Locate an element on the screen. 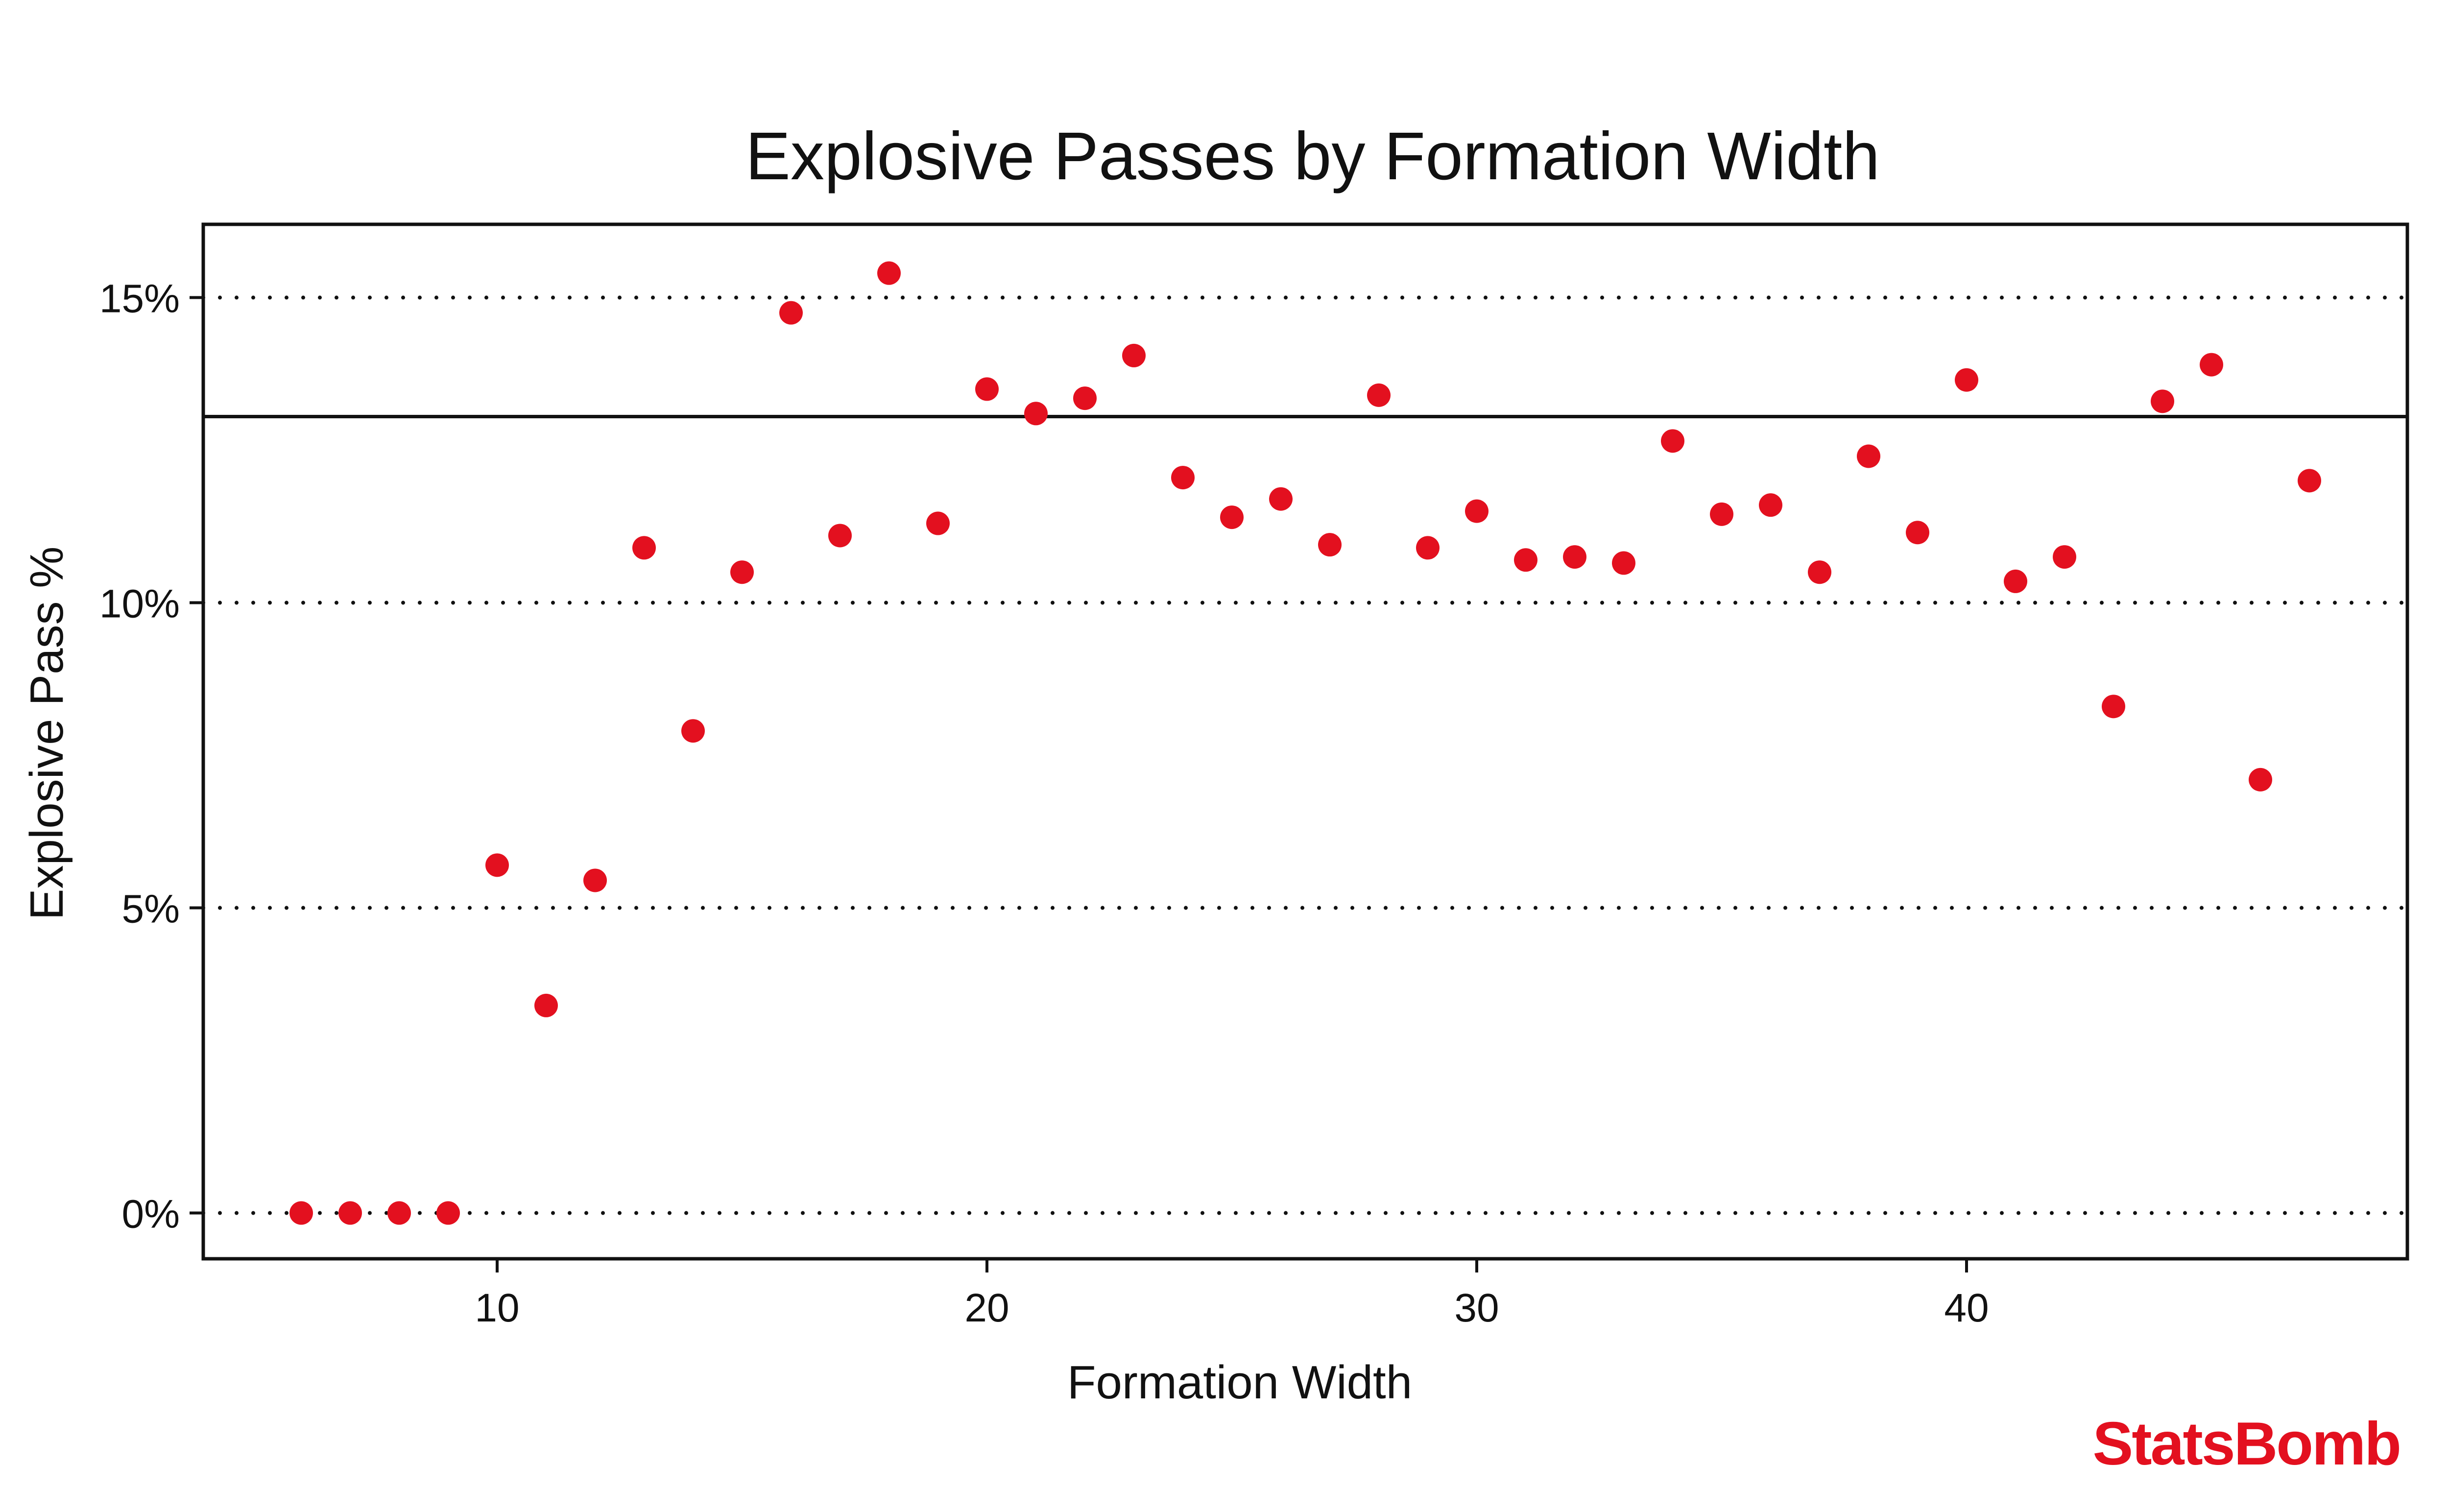 The height and width of the screenshot is (1512, 2449). statsbomb-logo: StatsBomb is located at coordinates (2246, 1444).